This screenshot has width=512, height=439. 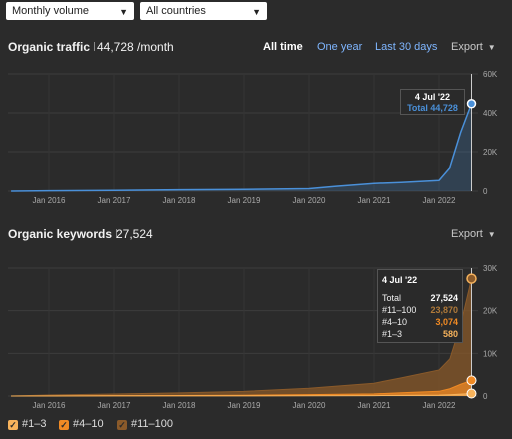 I want to click on traffic-tooltip-date: 4 Jul '22, so click(x=432, y=97).